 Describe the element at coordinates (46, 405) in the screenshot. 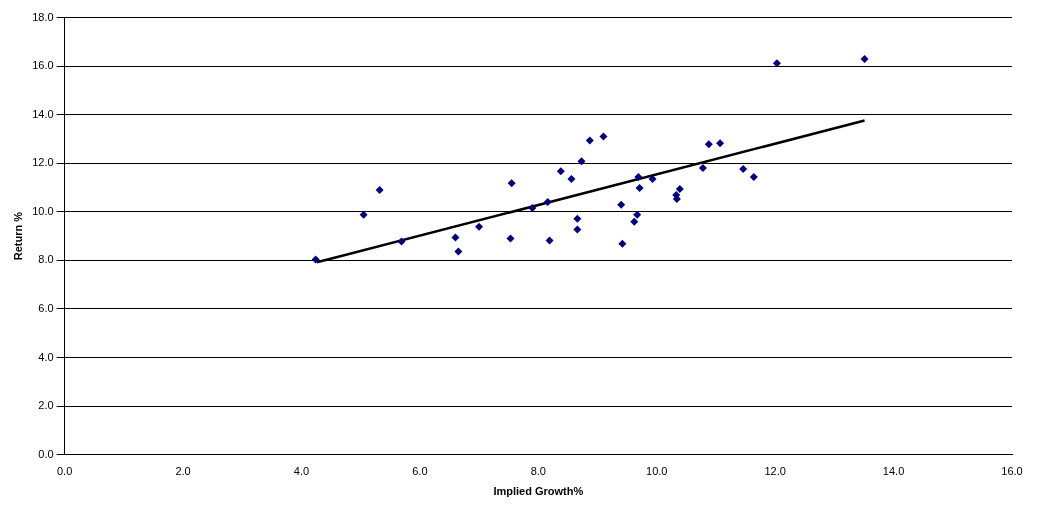

I see `y-tick-label: 2.0` at that location.